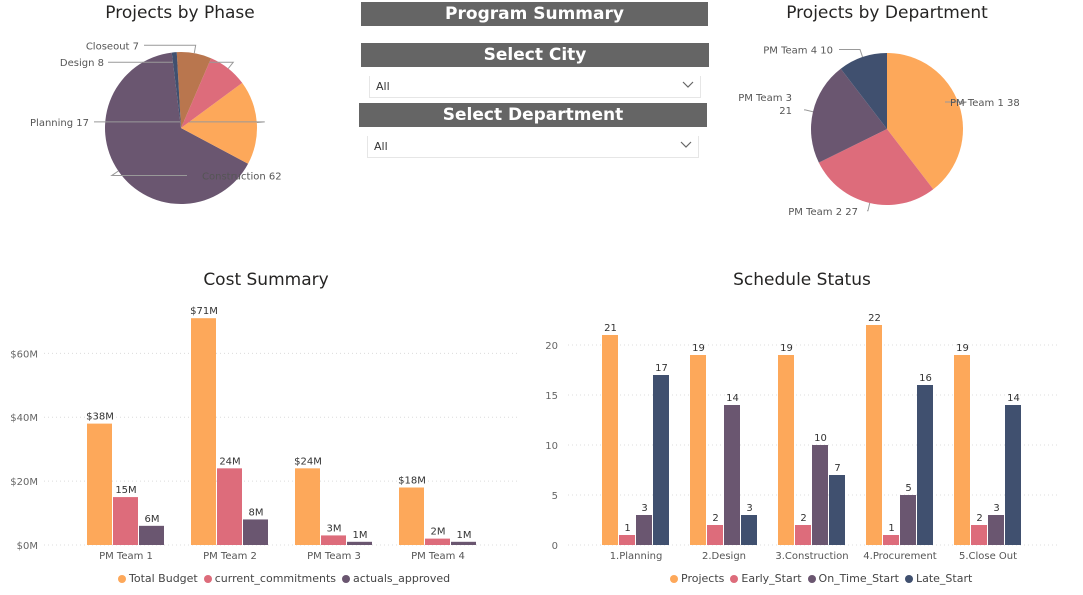  I want to click on pie-label: PM Team 2 27, so click(823, 212).